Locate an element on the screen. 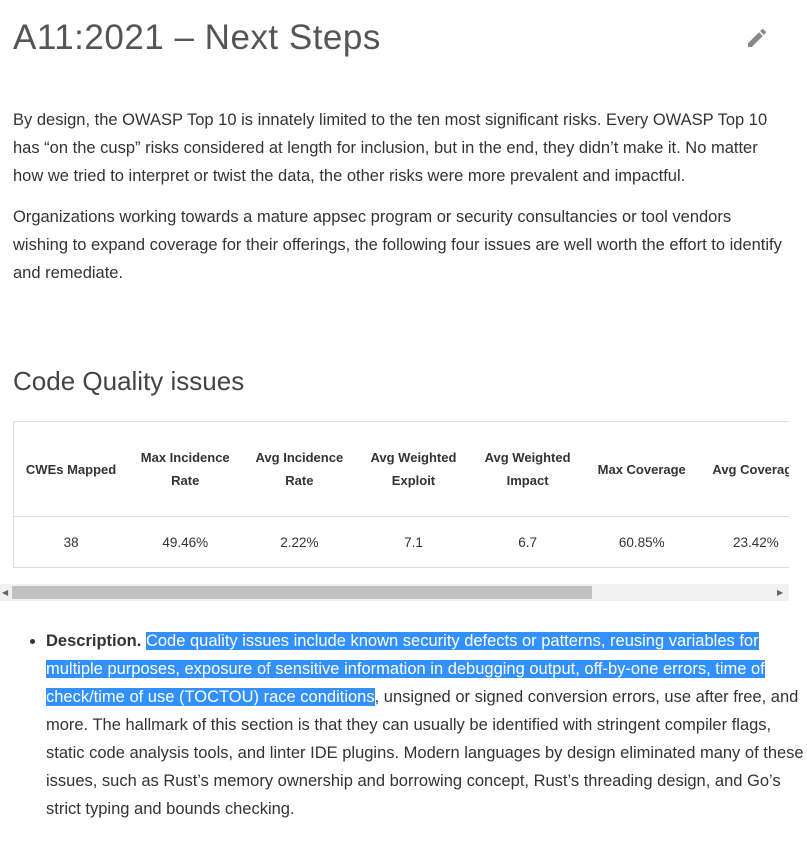 This screenshot has width=807, height=855. table-row: 38 49.46% 2.22% 7.1 6.7 60.85% 23.42% is located at coordinates (402, 542).